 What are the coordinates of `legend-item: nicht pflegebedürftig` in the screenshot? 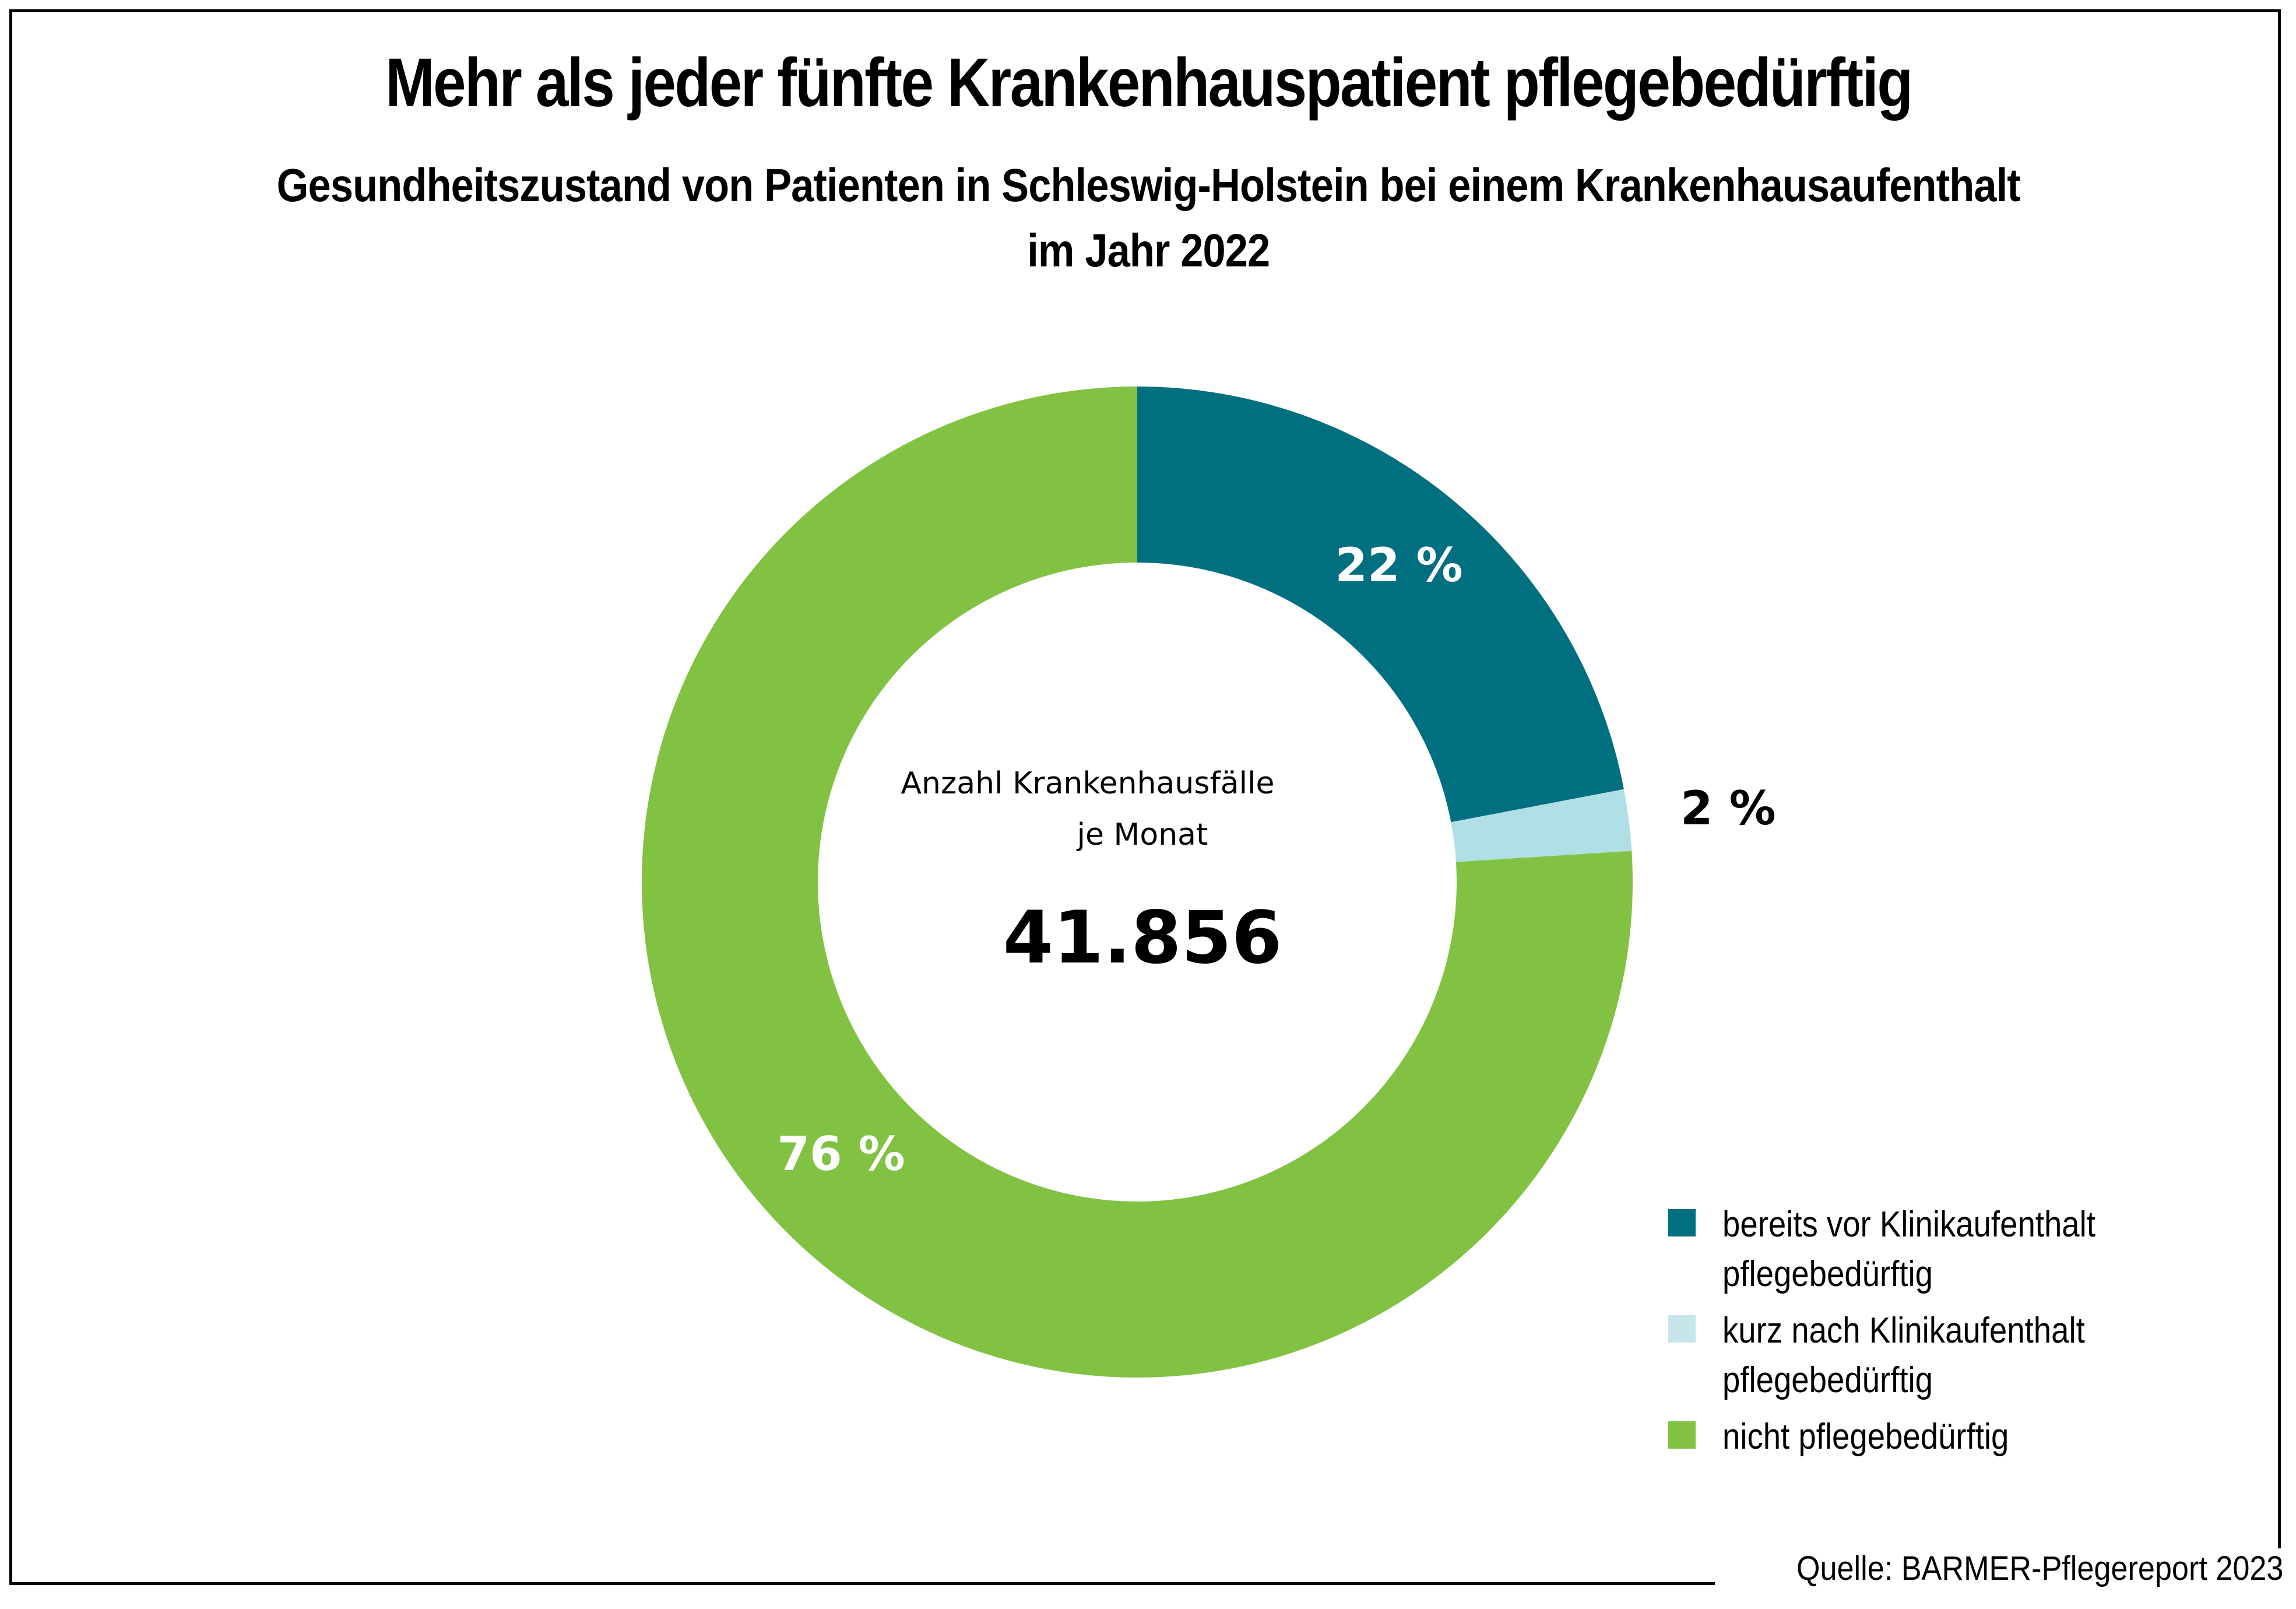 It's located at (1957, 1437).